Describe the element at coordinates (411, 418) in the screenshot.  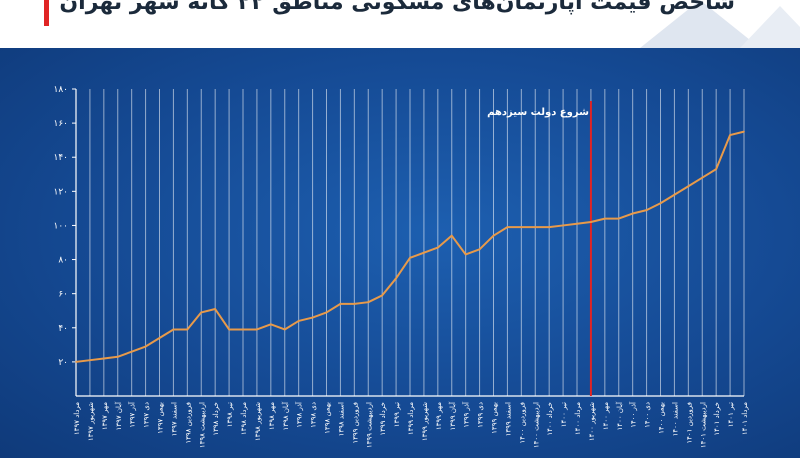
I see `x-tick-label: مرداد ۱۳۹۹` at that location.